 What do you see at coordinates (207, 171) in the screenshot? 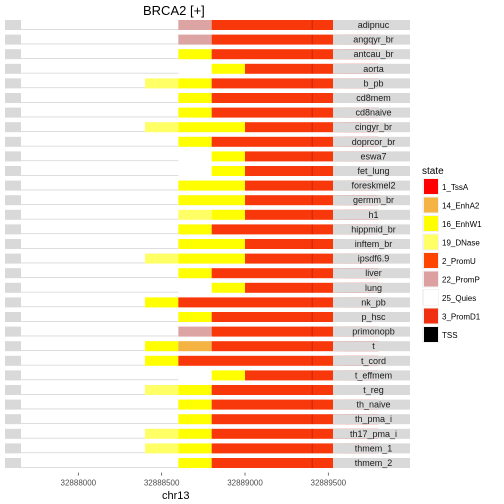
I see `track-row: fet_lung` at bounding box center [207, 171].